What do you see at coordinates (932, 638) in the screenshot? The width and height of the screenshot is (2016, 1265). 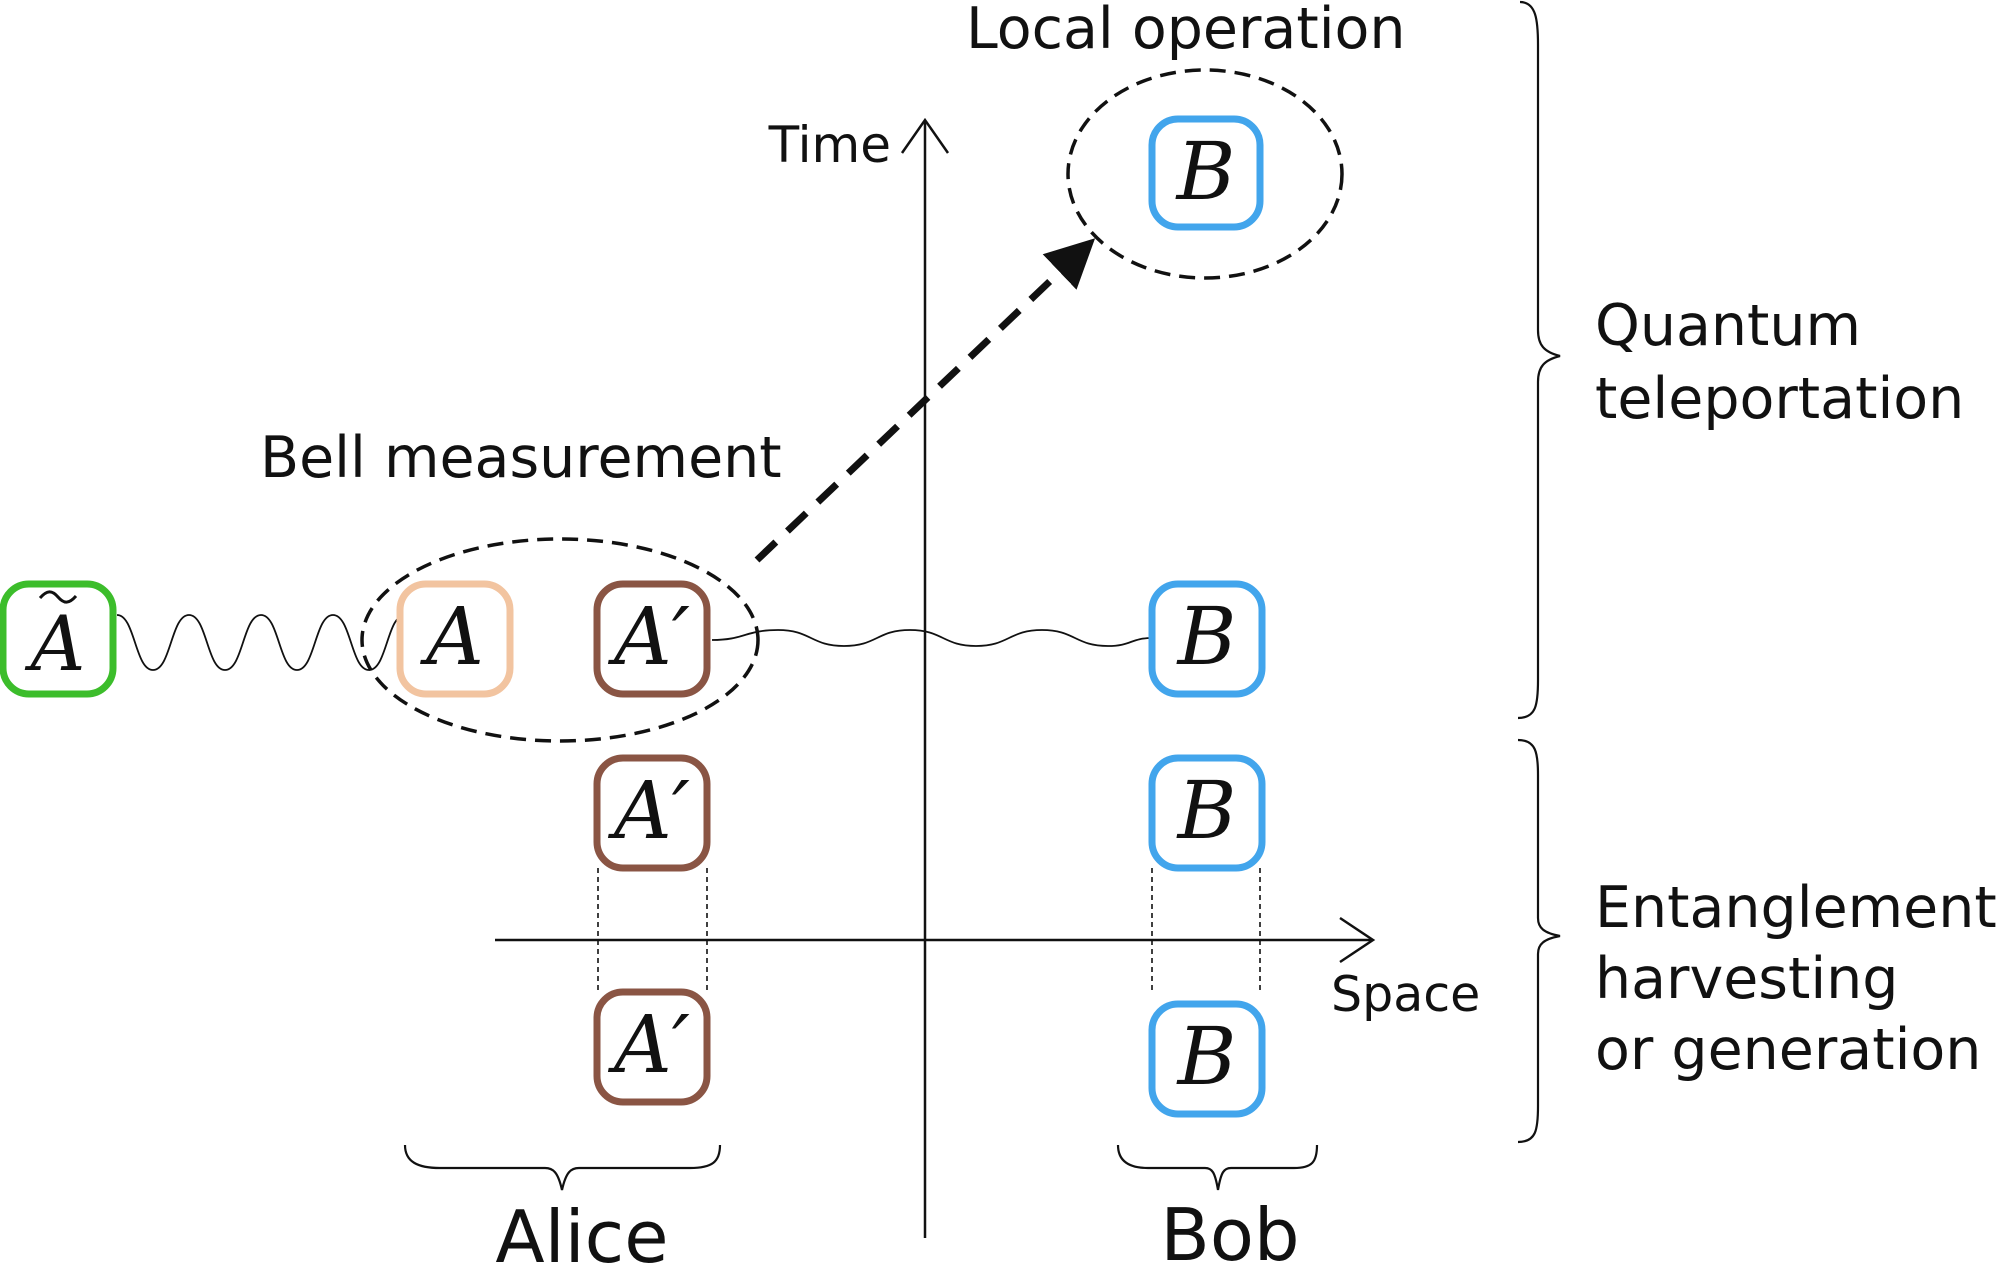 I see `entanglement-wave-a-prime-b` at bounding box center [932, 638].